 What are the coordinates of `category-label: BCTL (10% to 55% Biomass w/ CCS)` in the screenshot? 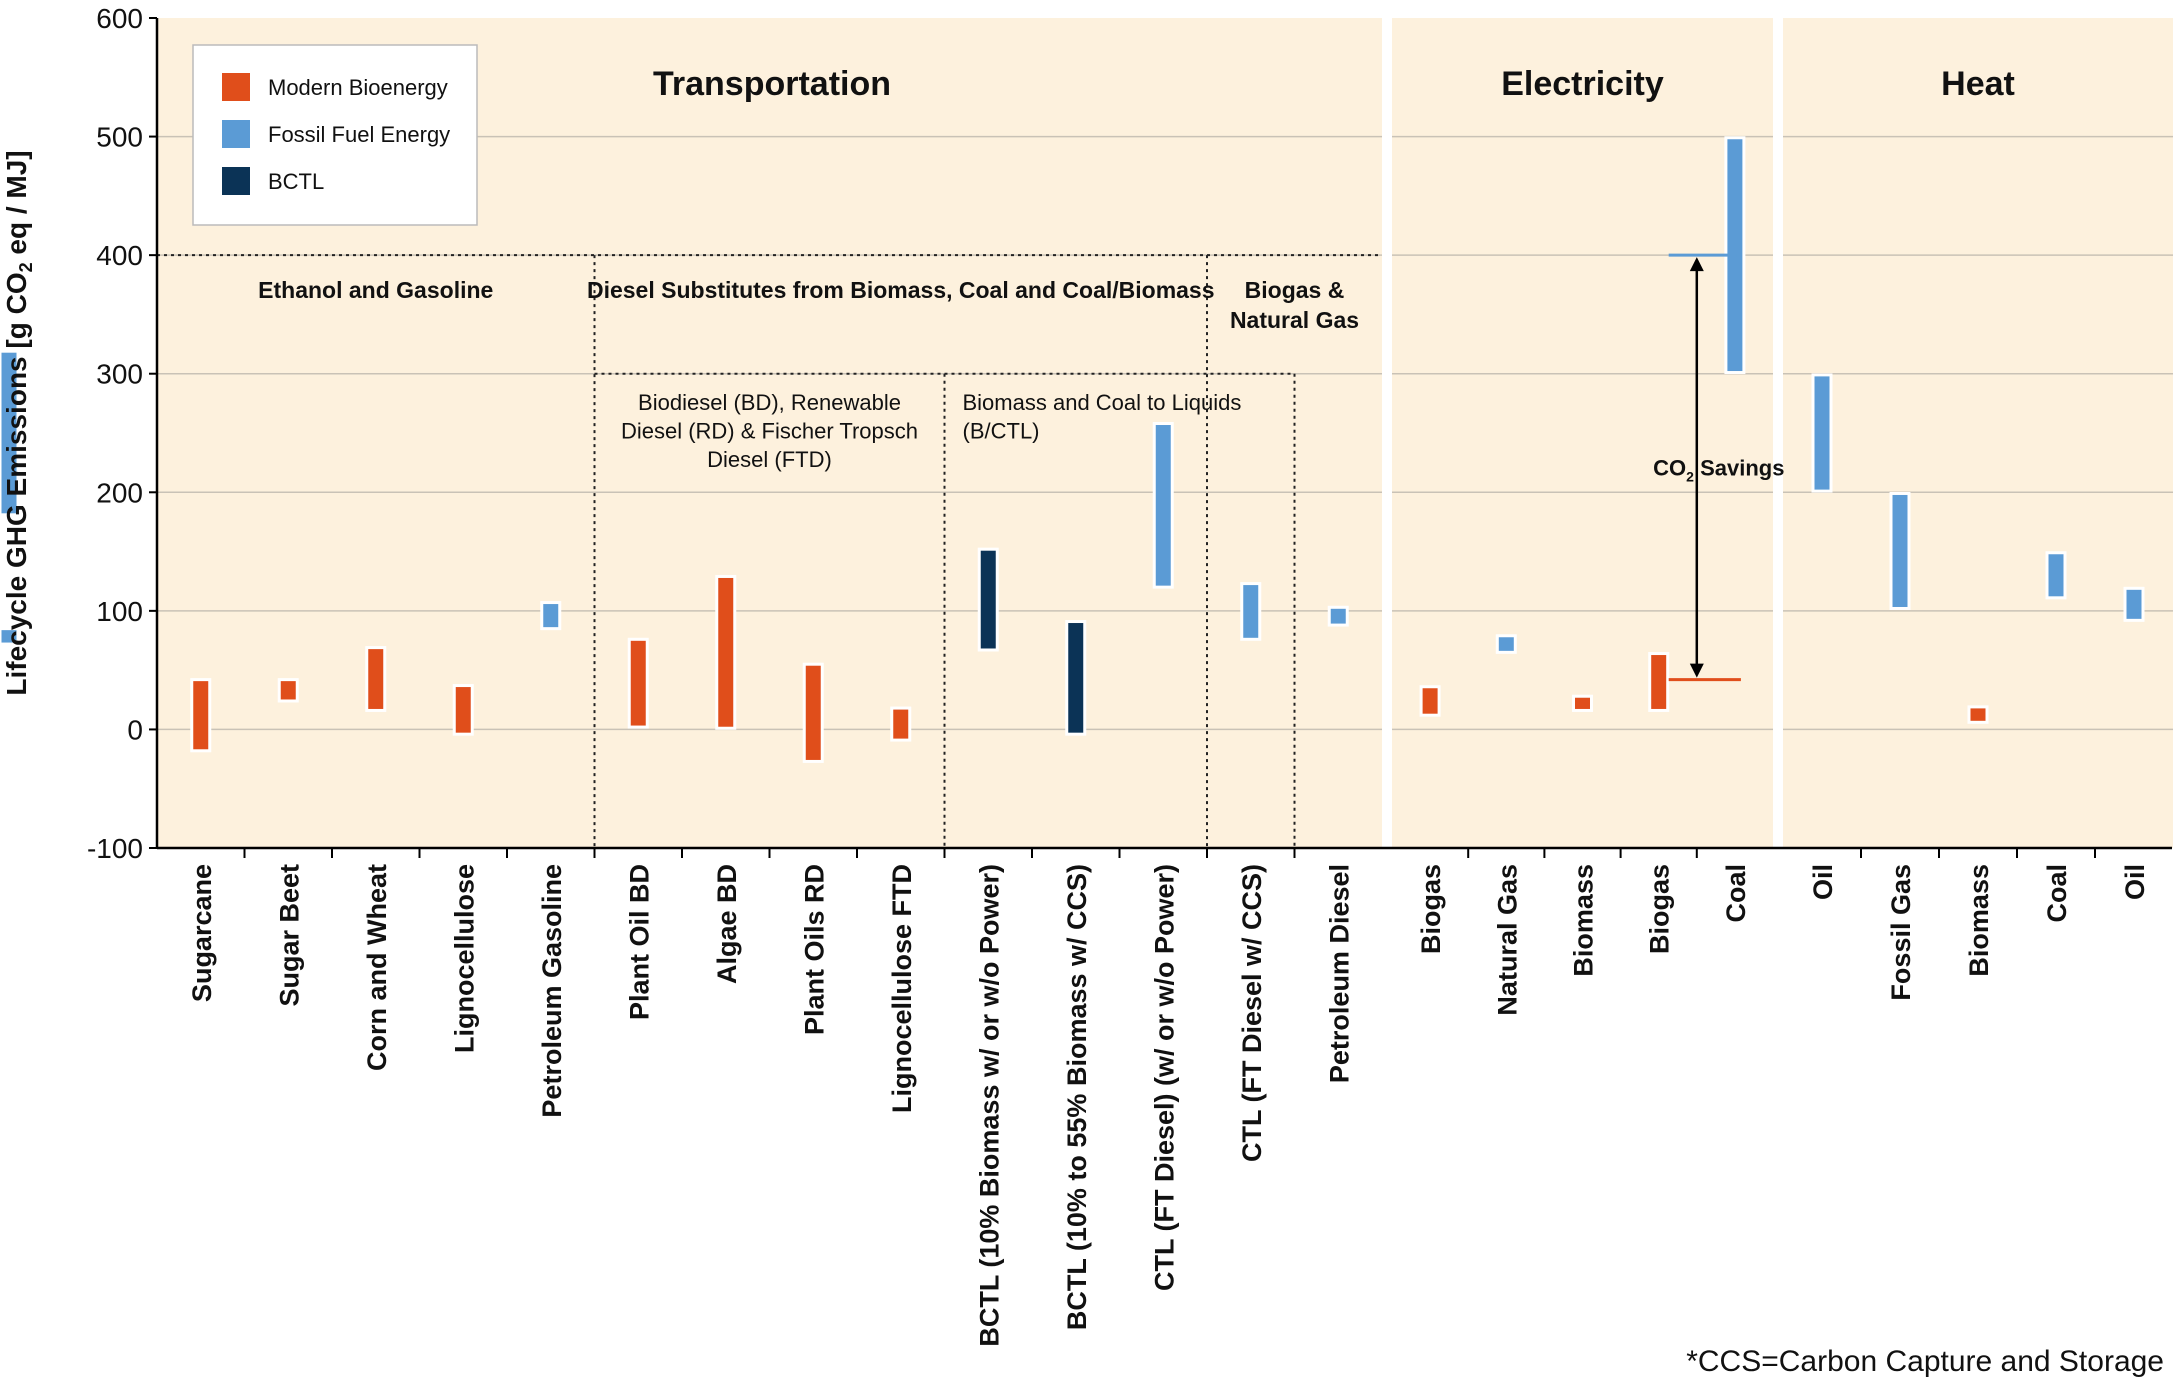 It's located at (1077, 1097).